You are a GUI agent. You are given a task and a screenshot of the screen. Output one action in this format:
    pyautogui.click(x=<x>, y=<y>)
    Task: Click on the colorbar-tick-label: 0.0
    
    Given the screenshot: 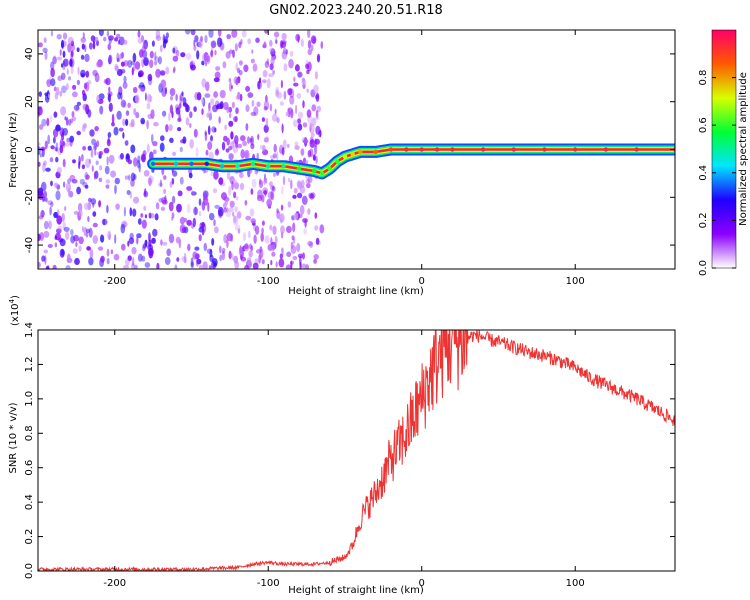 What is the action you would take?
    pyautogui.click(x=703, y=268)
    